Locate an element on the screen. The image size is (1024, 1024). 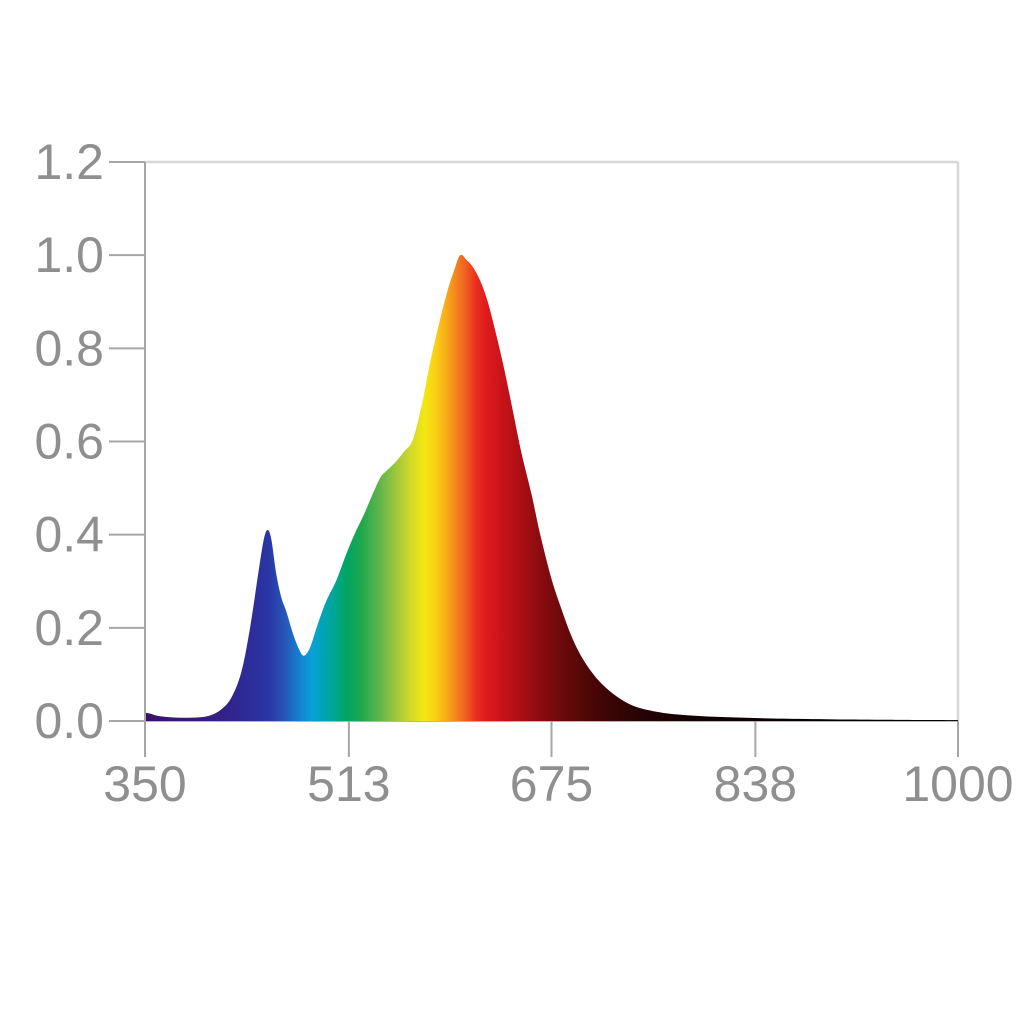
x-tick-label: 675 is located at coordinates (551, 784).